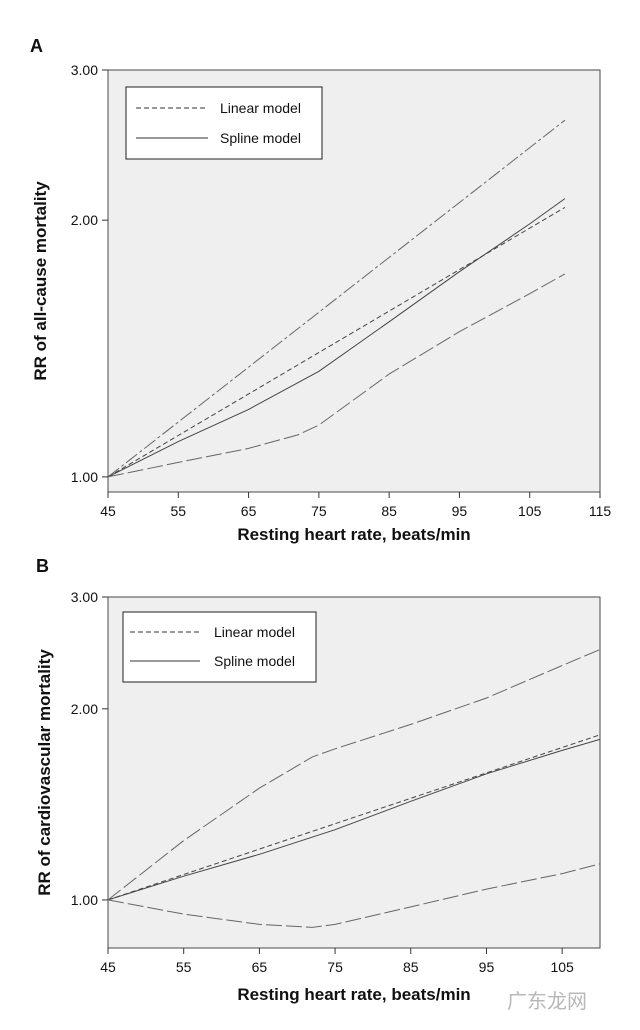 The height and width of the screenshot is (1030, 640). I want to click on panel-b-legend: Linear model Spline model, so click(219, 647).